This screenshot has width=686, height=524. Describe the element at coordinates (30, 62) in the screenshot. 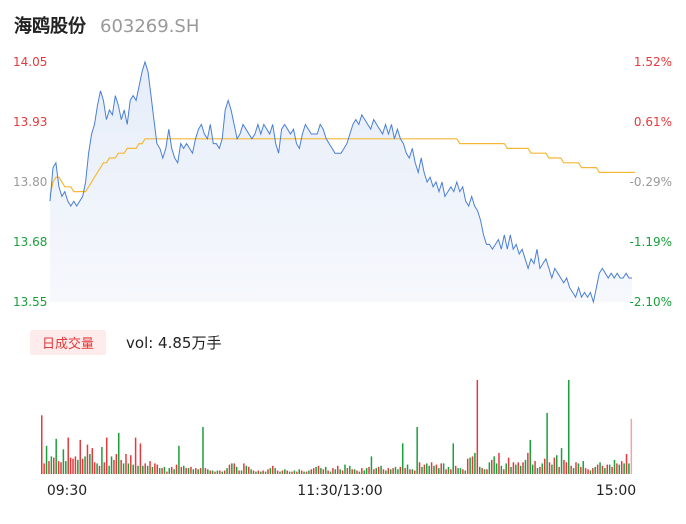

I see `y-tick-left: 14.05` at that location.